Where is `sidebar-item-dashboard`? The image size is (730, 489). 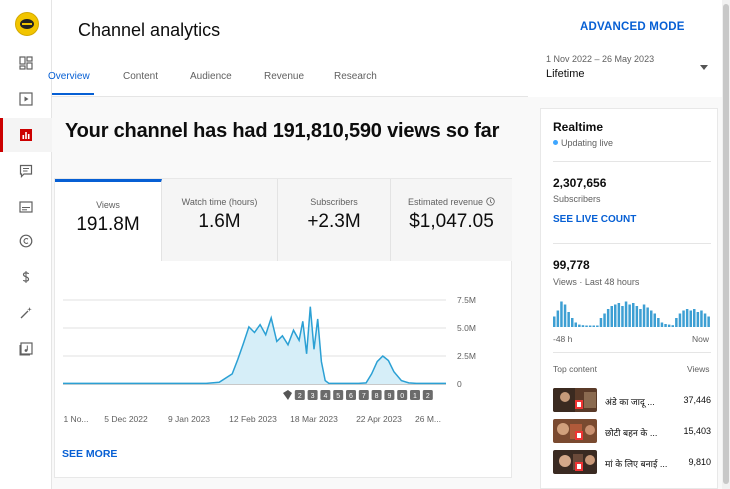
sidebar-item-dashboard is located at coordinates (26, 63).